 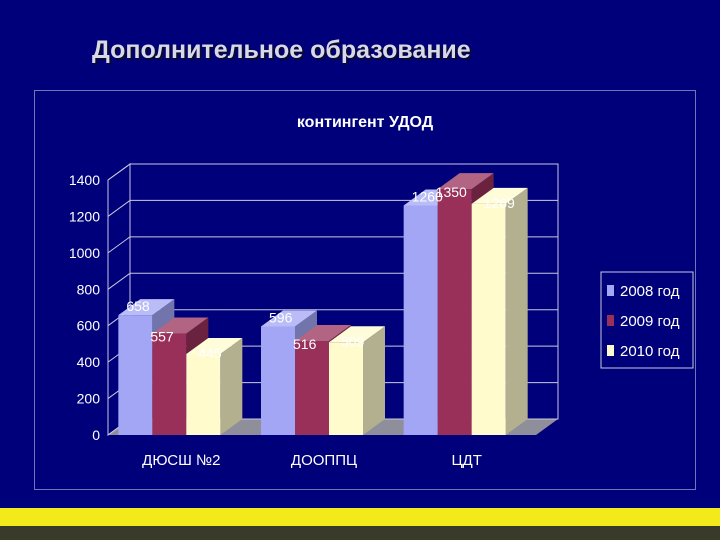 I want to click on legend-box, so click(x=647, y=320).